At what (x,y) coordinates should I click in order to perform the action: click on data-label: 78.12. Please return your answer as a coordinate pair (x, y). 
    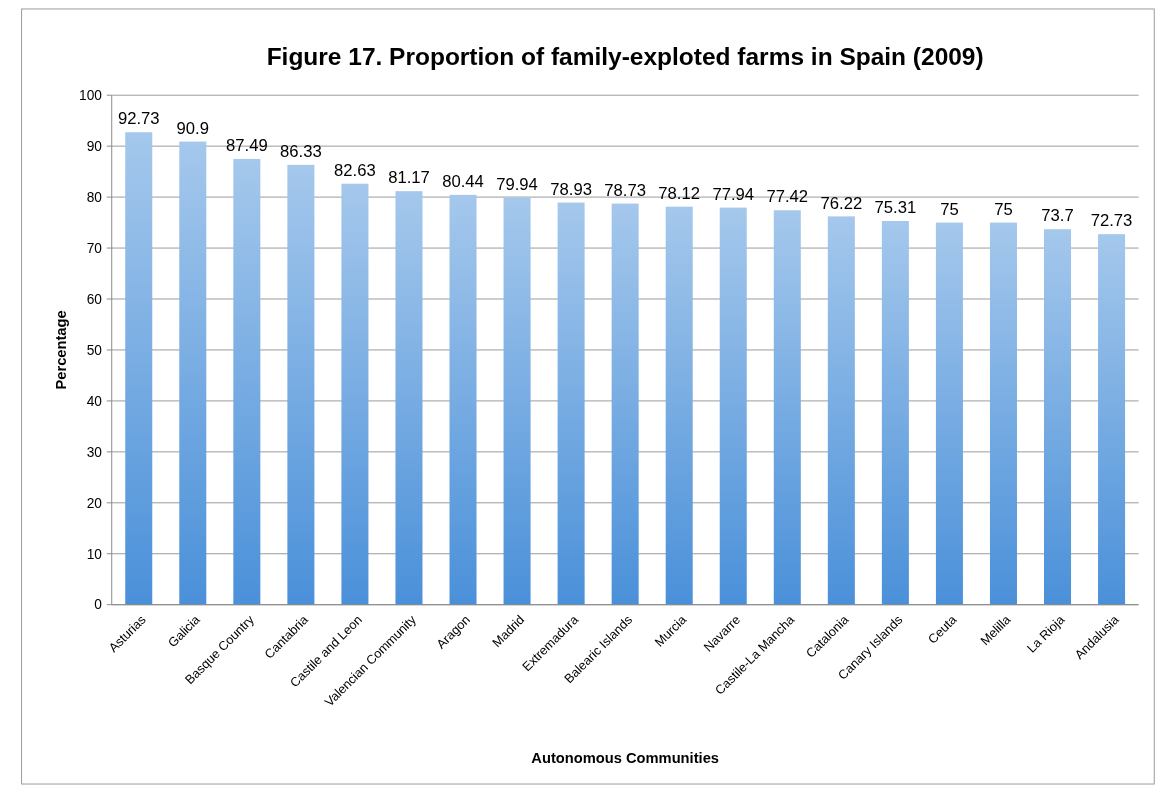
    Looking at the image, I should click on (679, 193).